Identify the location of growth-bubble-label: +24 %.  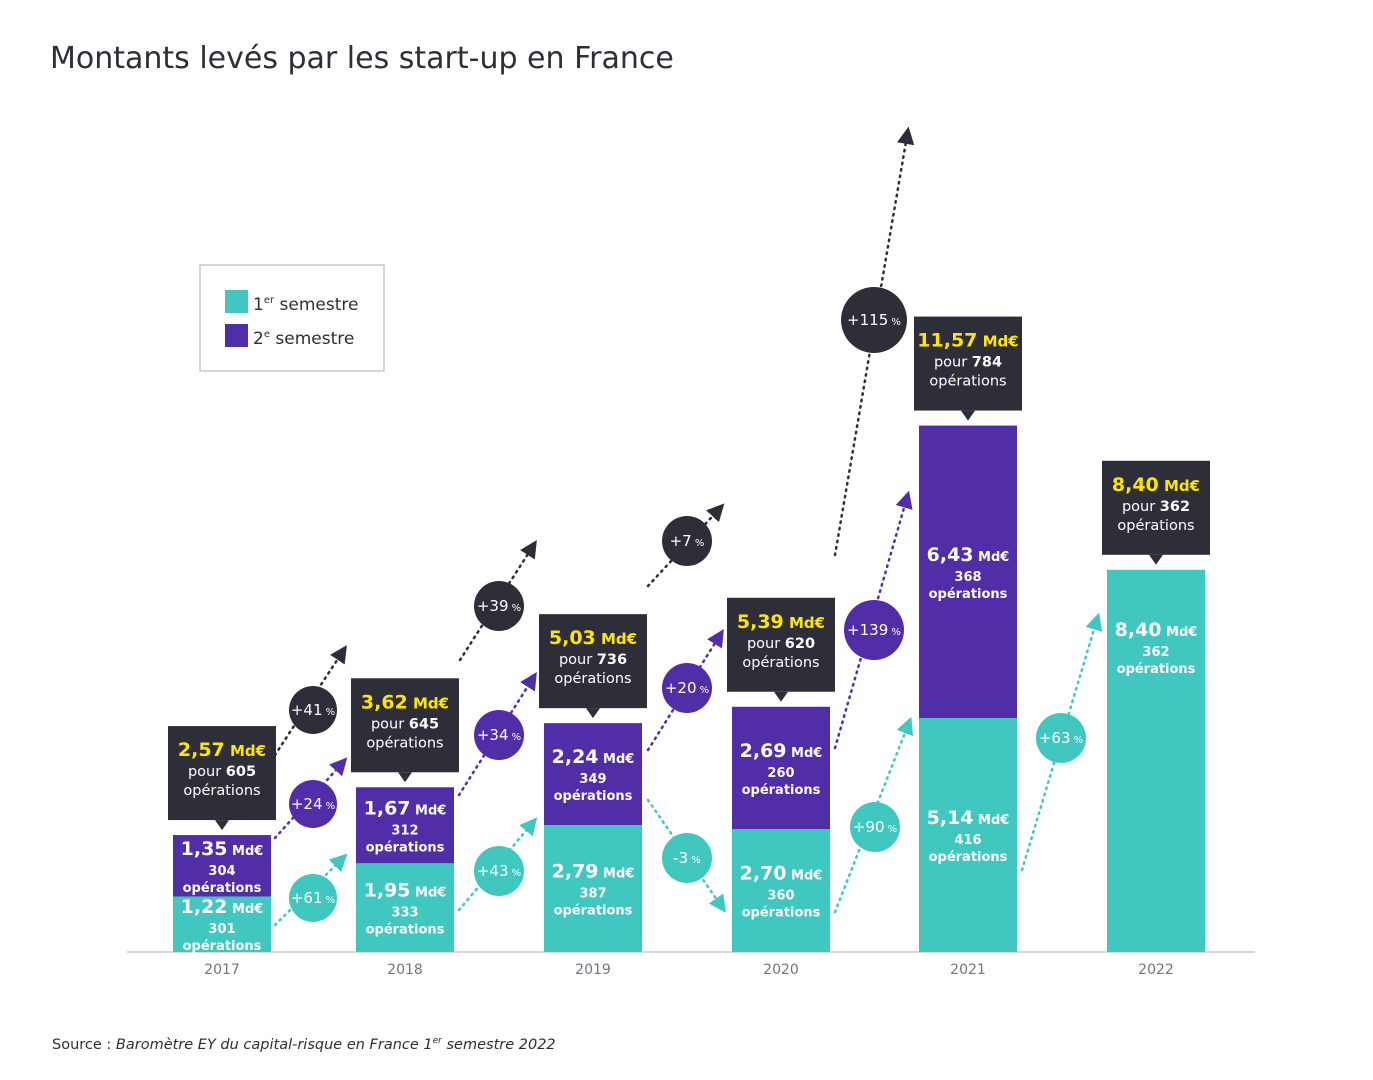
(313, 804).